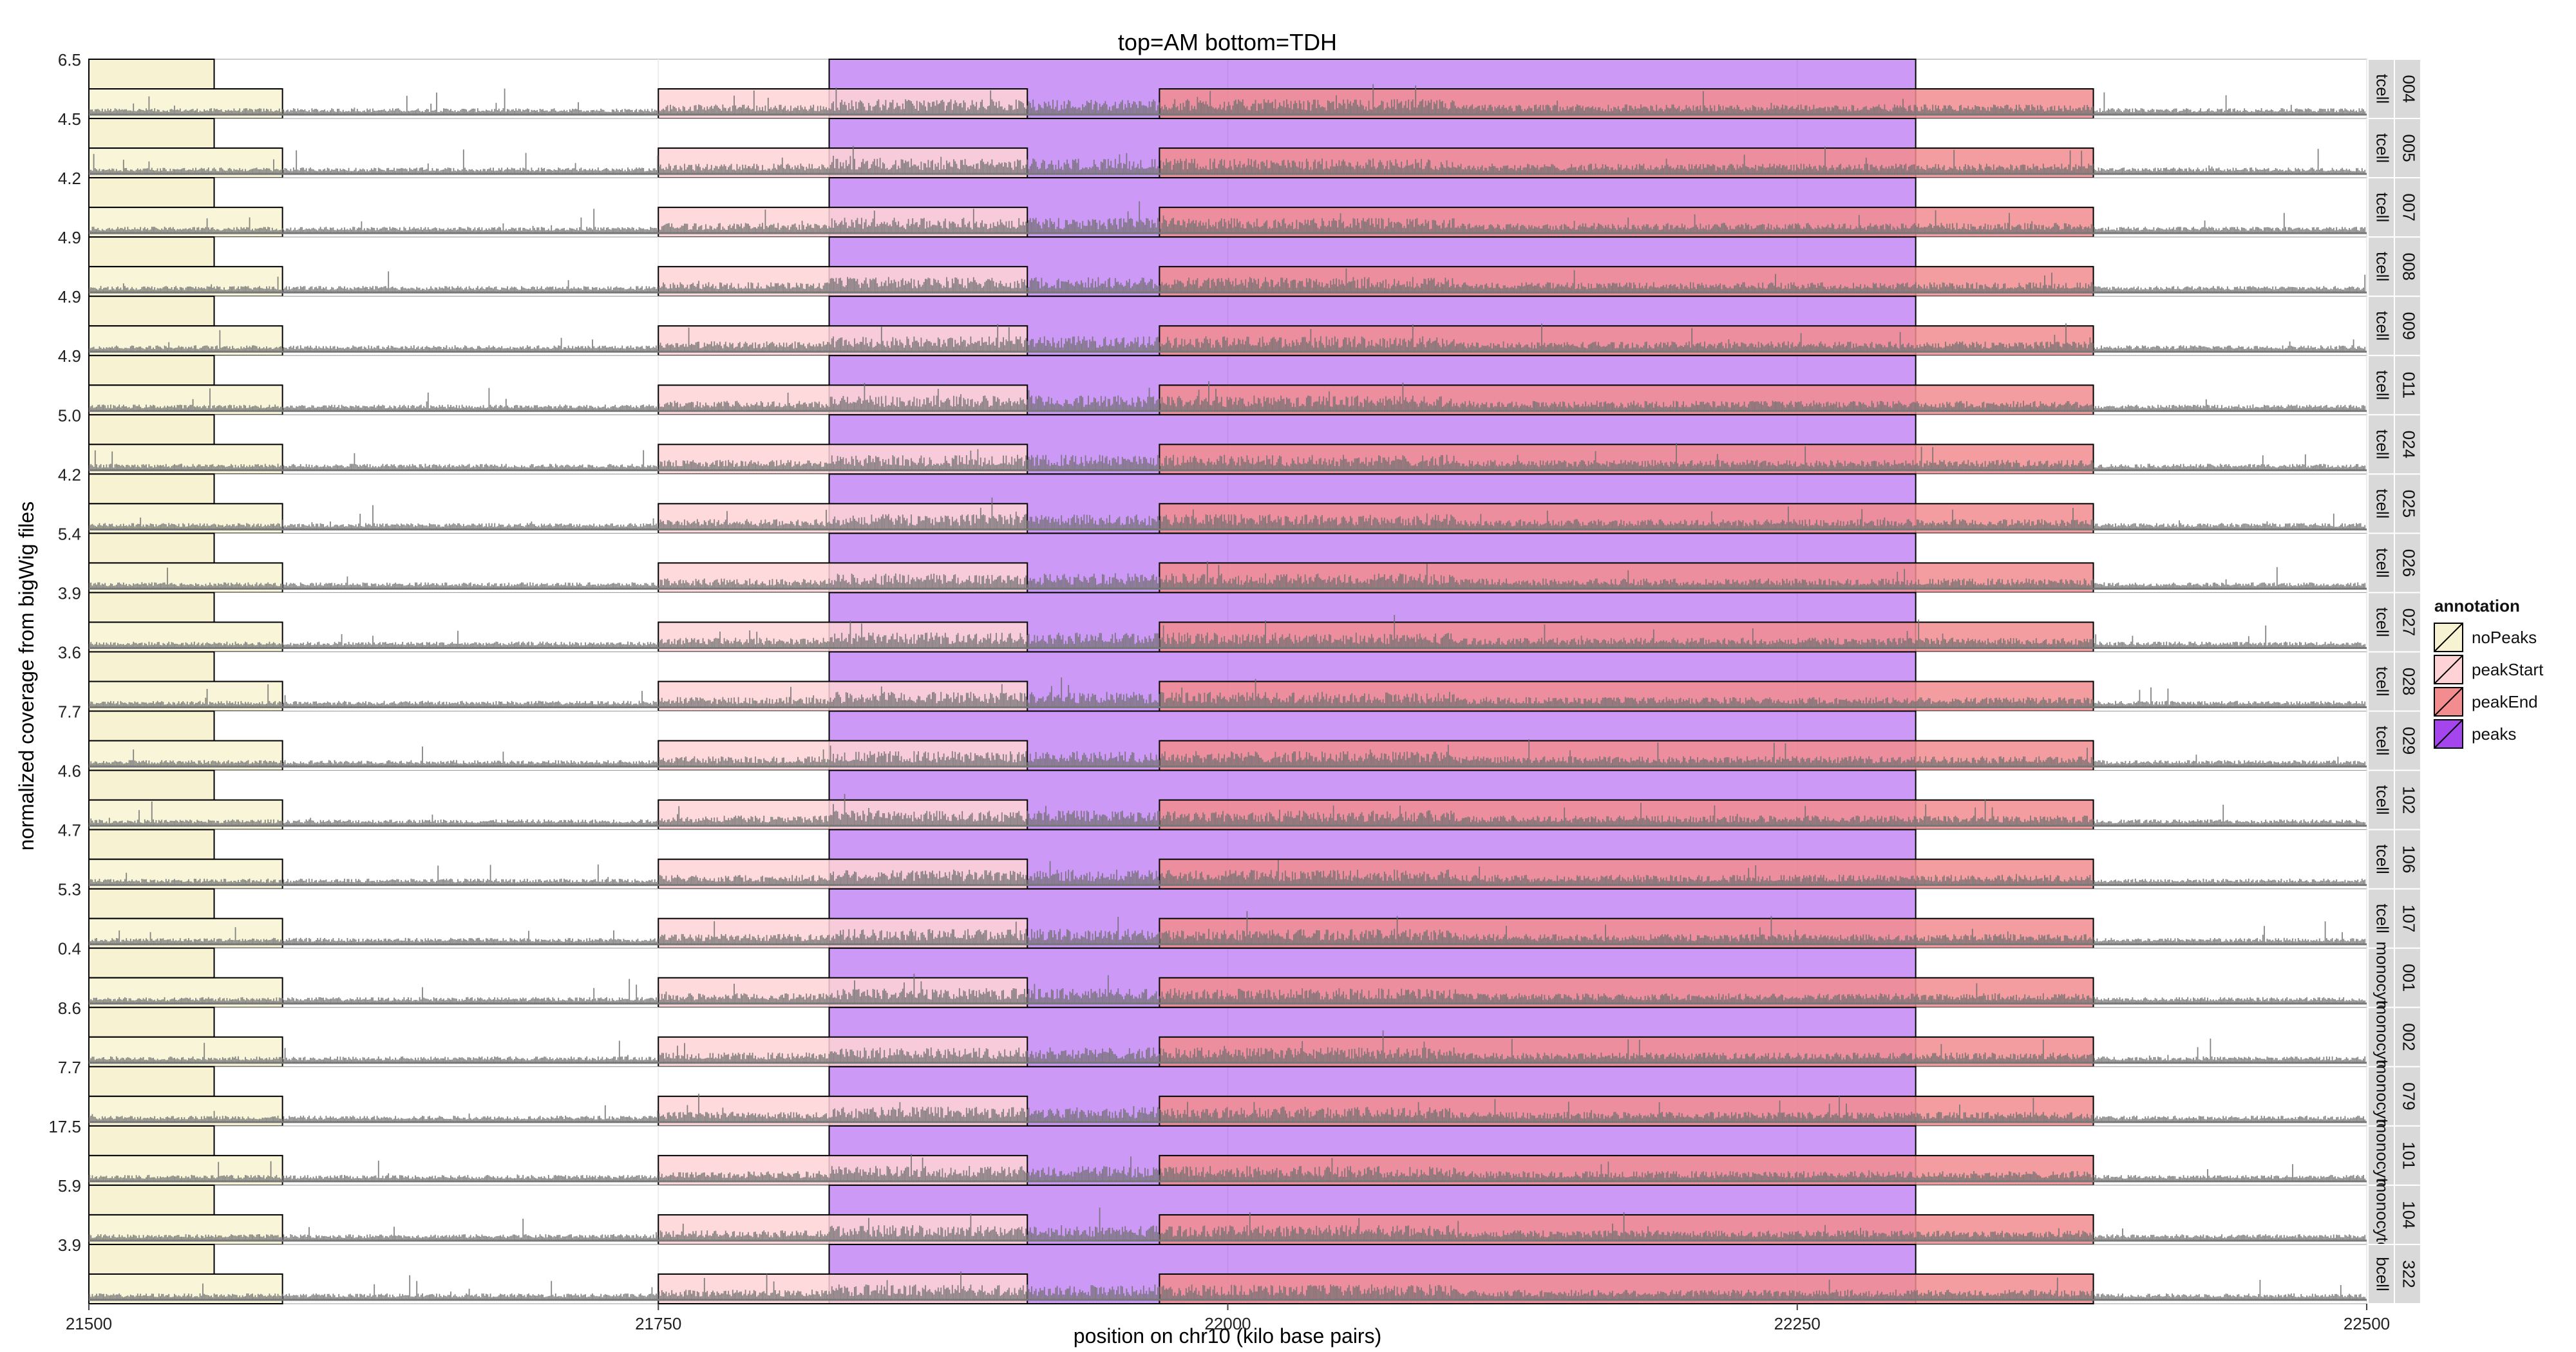 This screenshot has height=1352, width=2576. Describe the element at coordinates (2409, 148) in the screenshot. I see `facet-sample-label: 005` at that location.